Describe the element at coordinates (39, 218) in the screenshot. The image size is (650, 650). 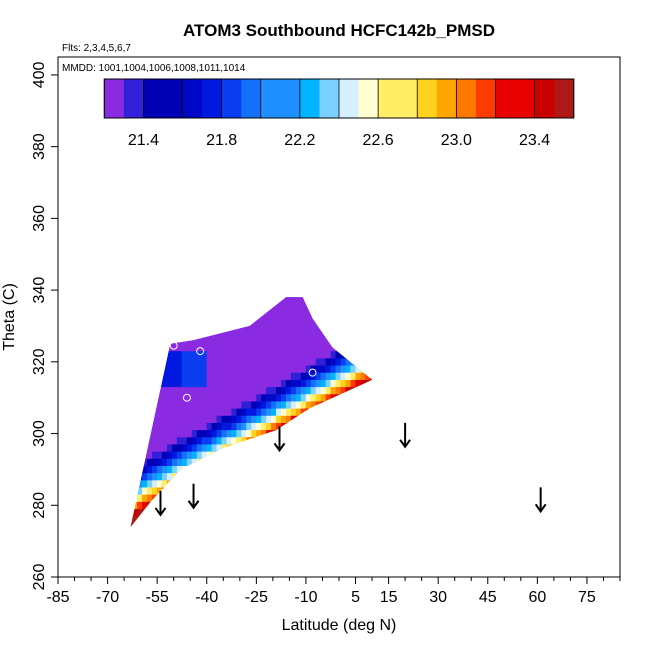
I see `y-tick-label: 360` at that location.